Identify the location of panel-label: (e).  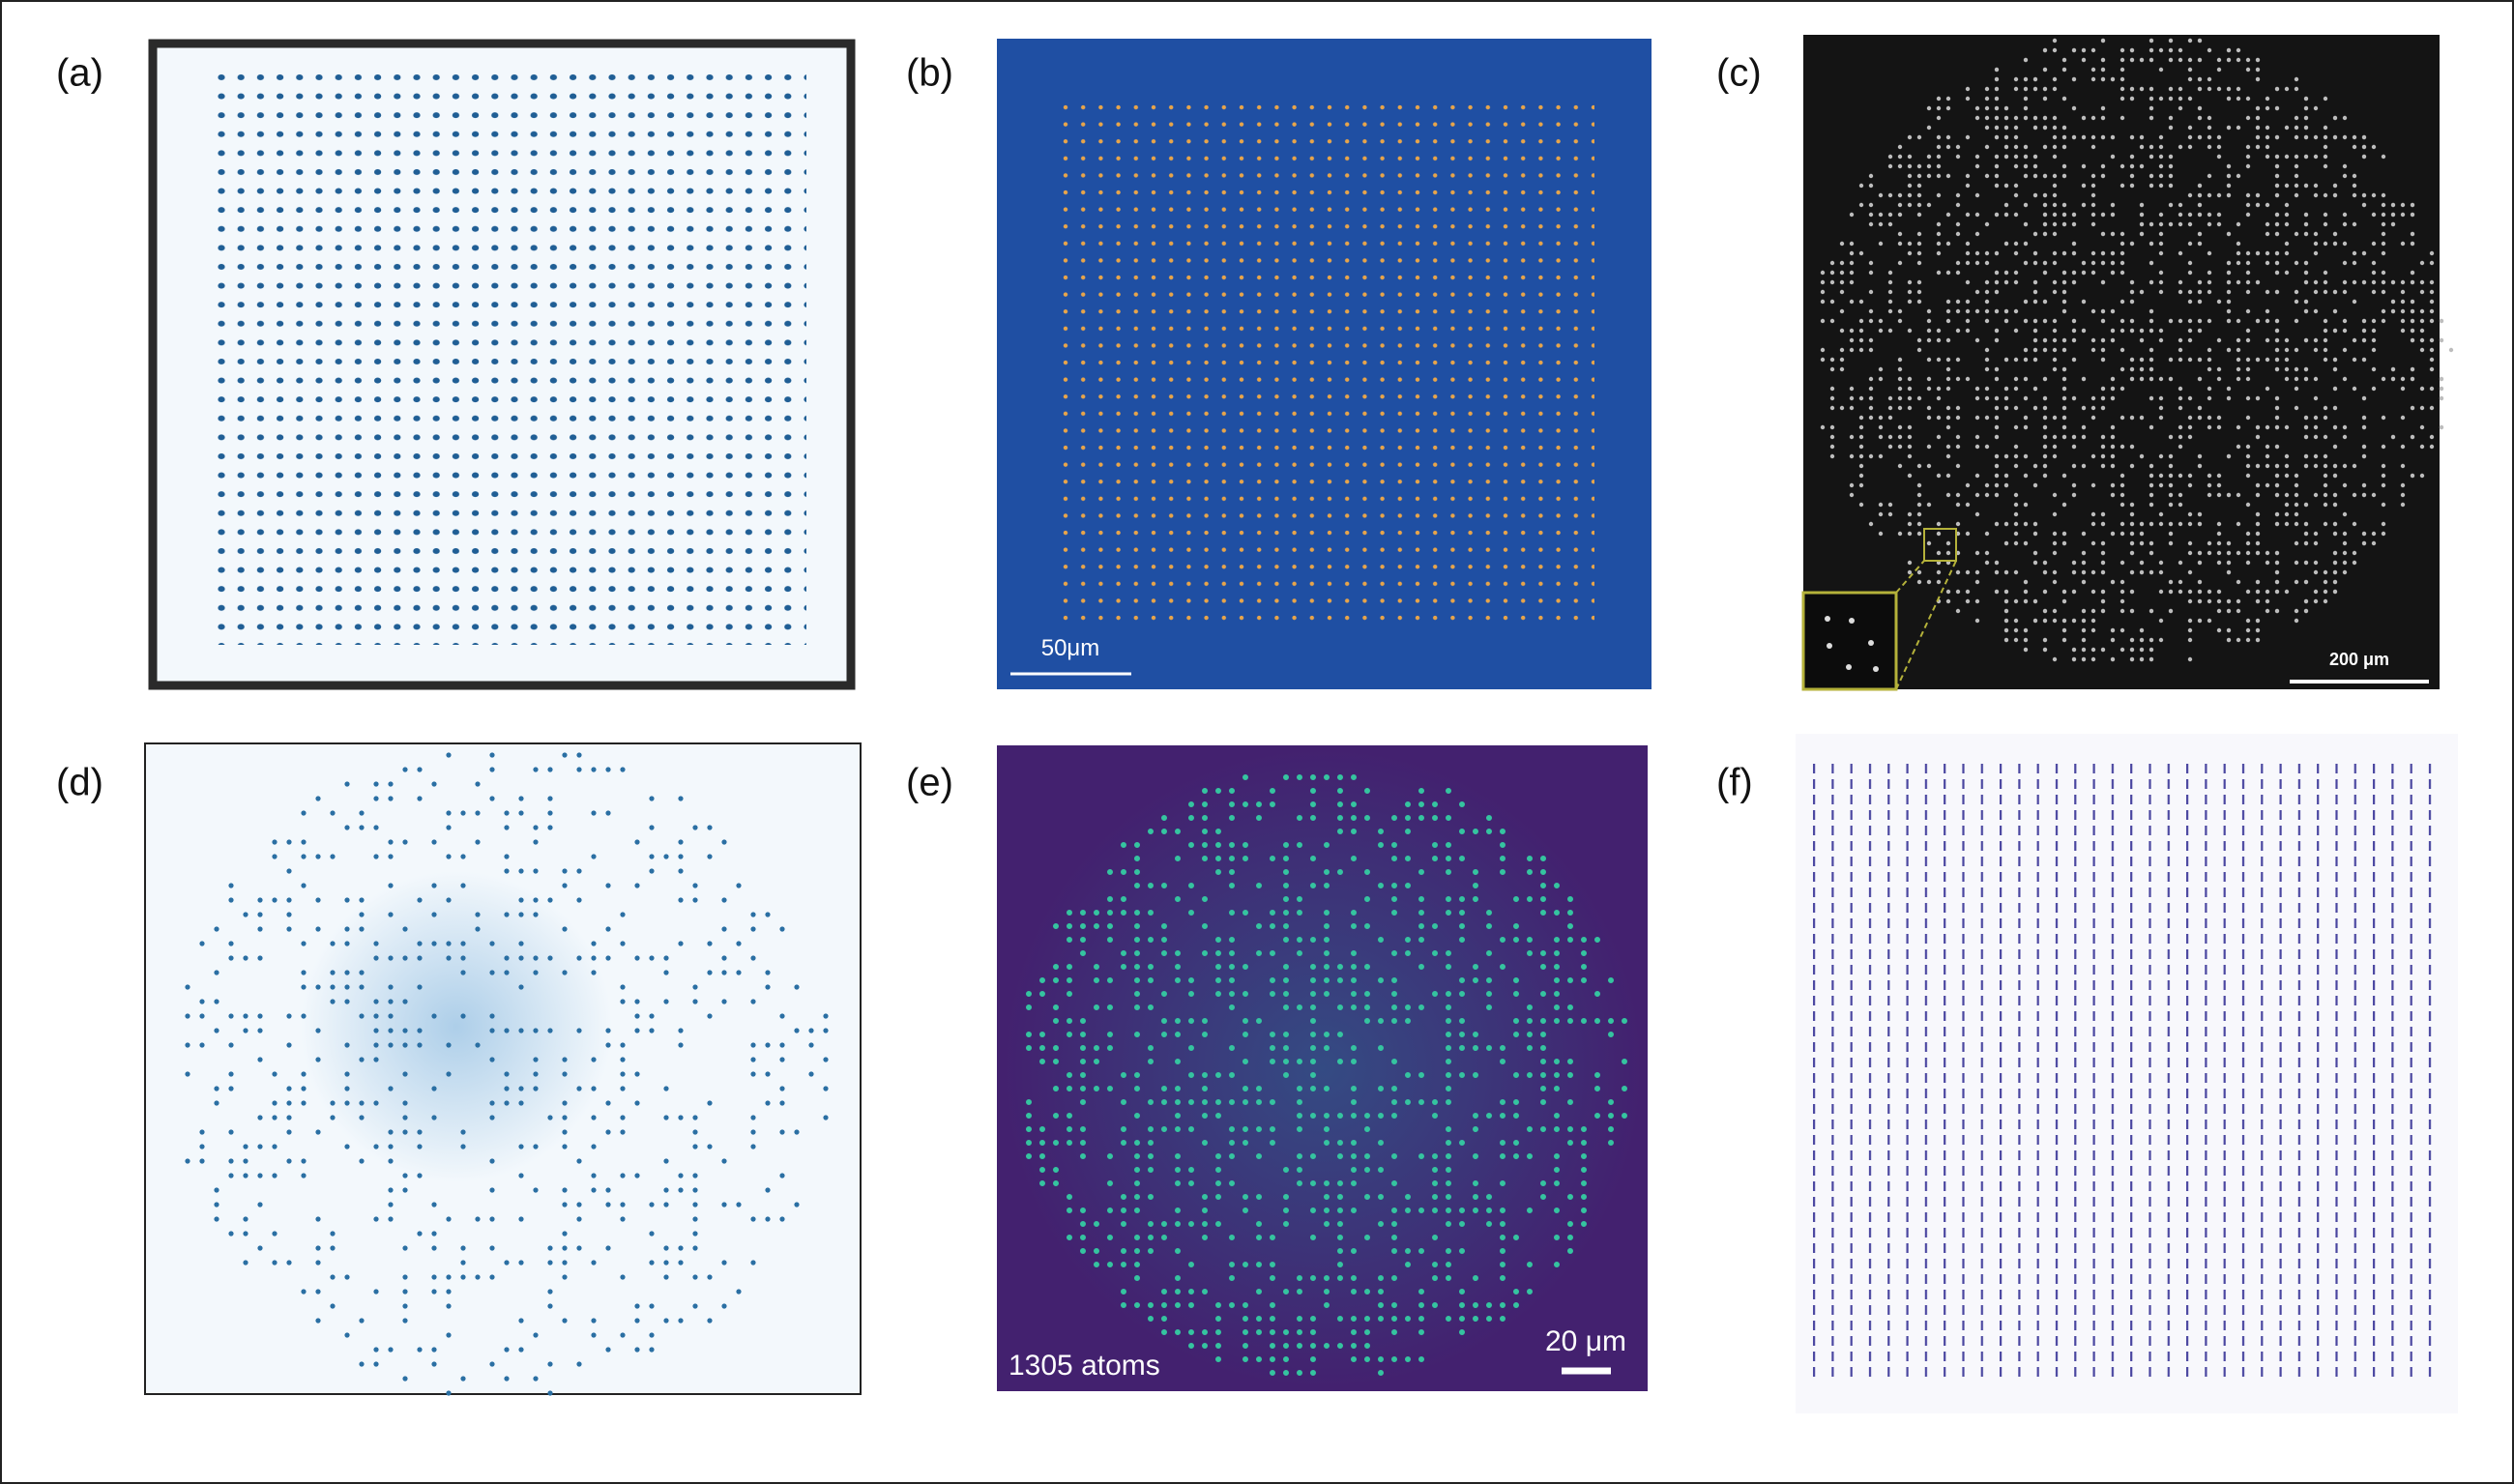
(929, 783).